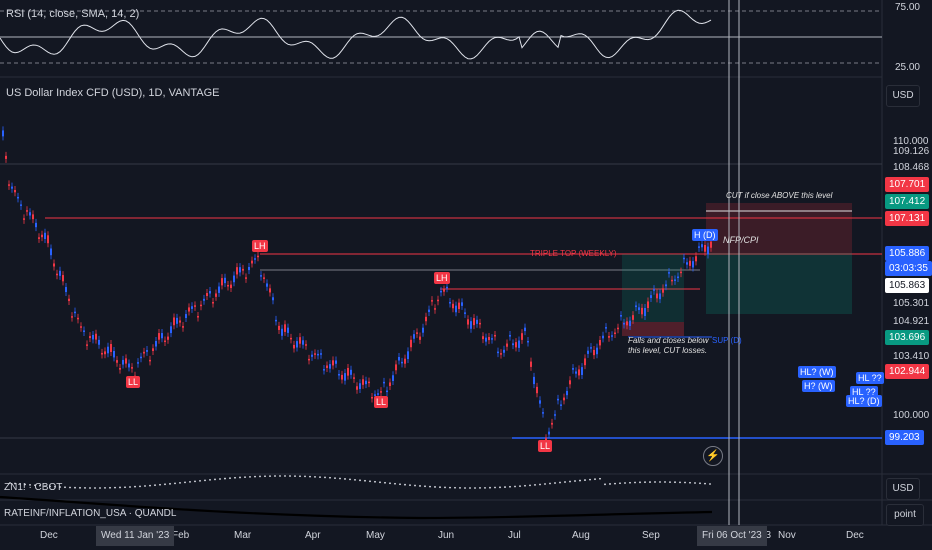 The height and width of the screenshot is (550, 932). I want to click on currency-button: USD, so click(903, 96).